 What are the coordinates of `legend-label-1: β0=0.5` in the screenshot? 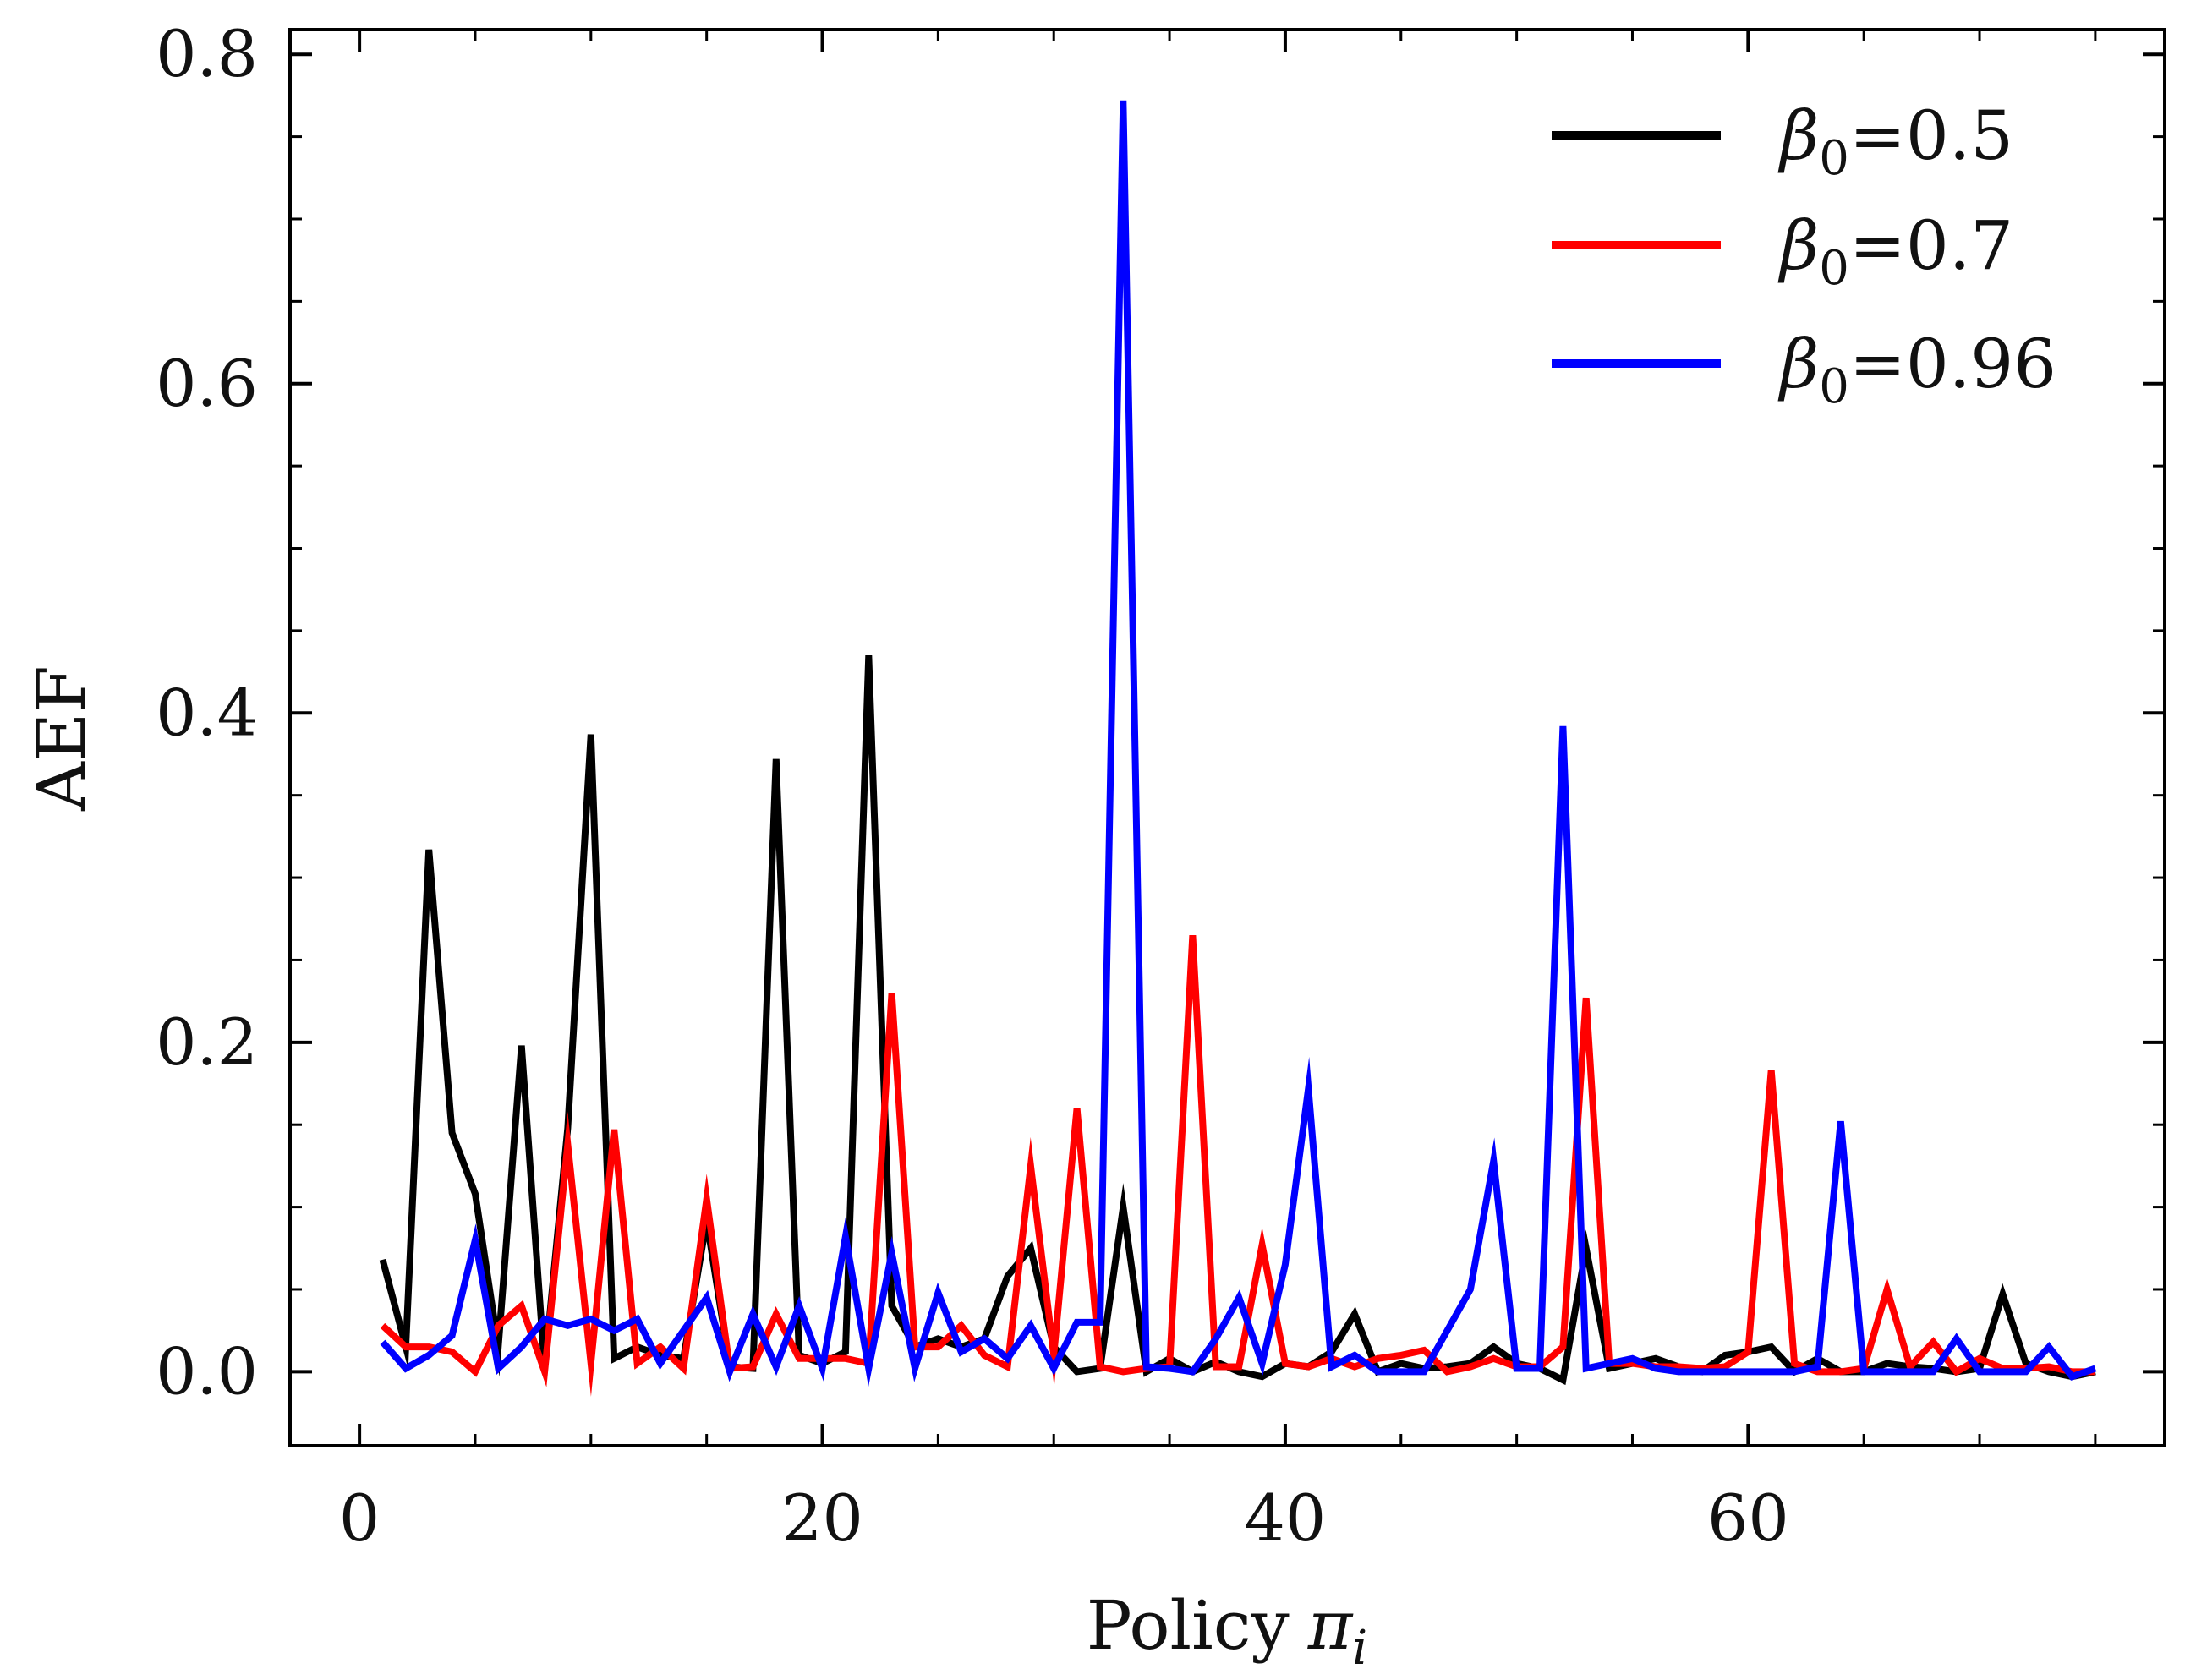 It's located at (1895, 141).